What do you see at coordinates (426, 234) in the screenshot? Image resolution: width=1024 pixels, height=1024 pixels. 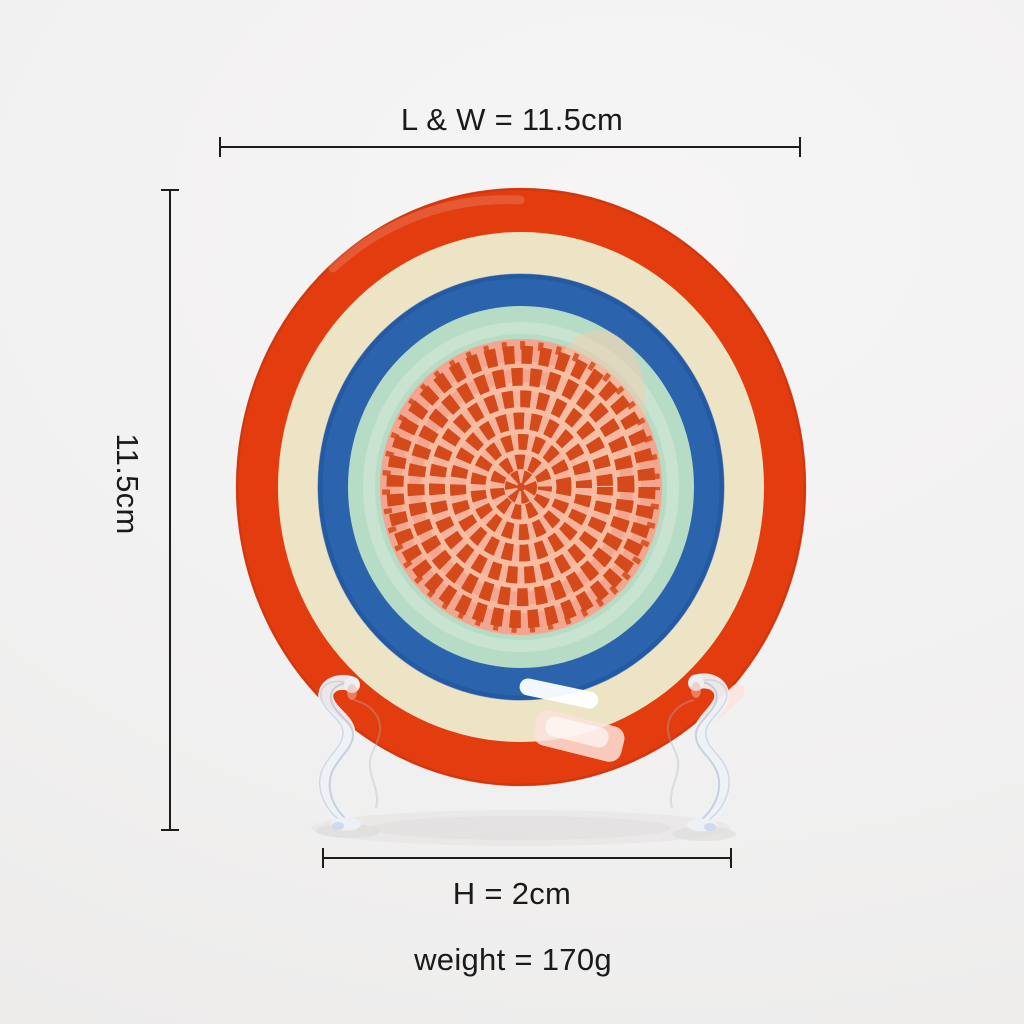 I see `rim-gloss-arc` at bounding box center [426, 234].